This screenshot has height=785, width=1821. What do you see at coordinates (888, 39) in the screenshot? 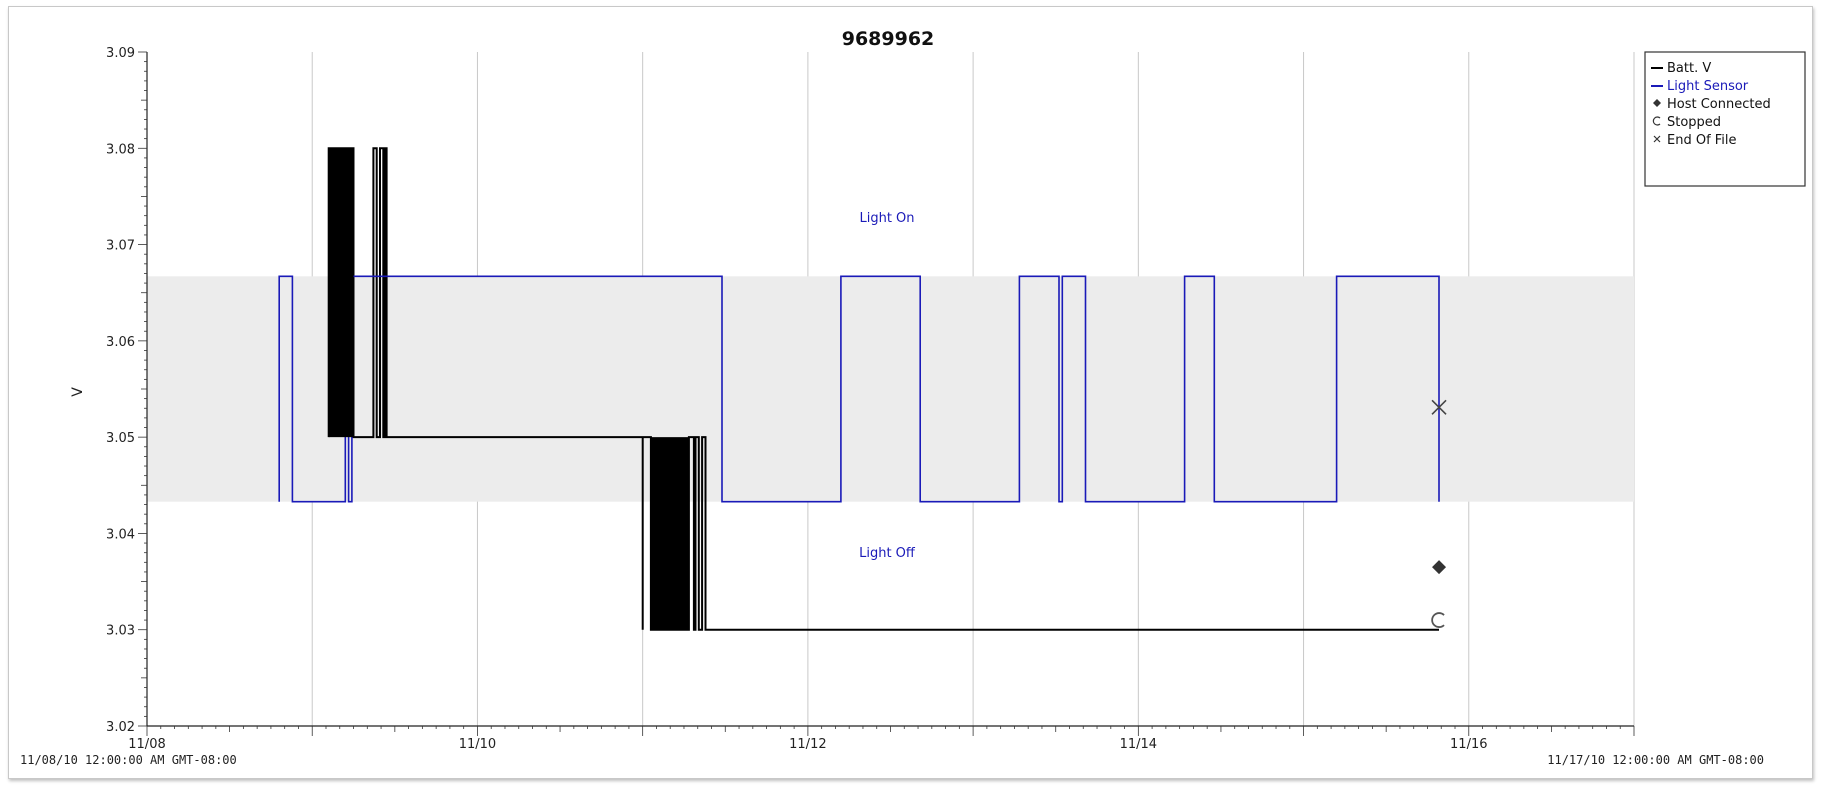
I see `chart-title: 9689962` at bounding box center [888, 39].